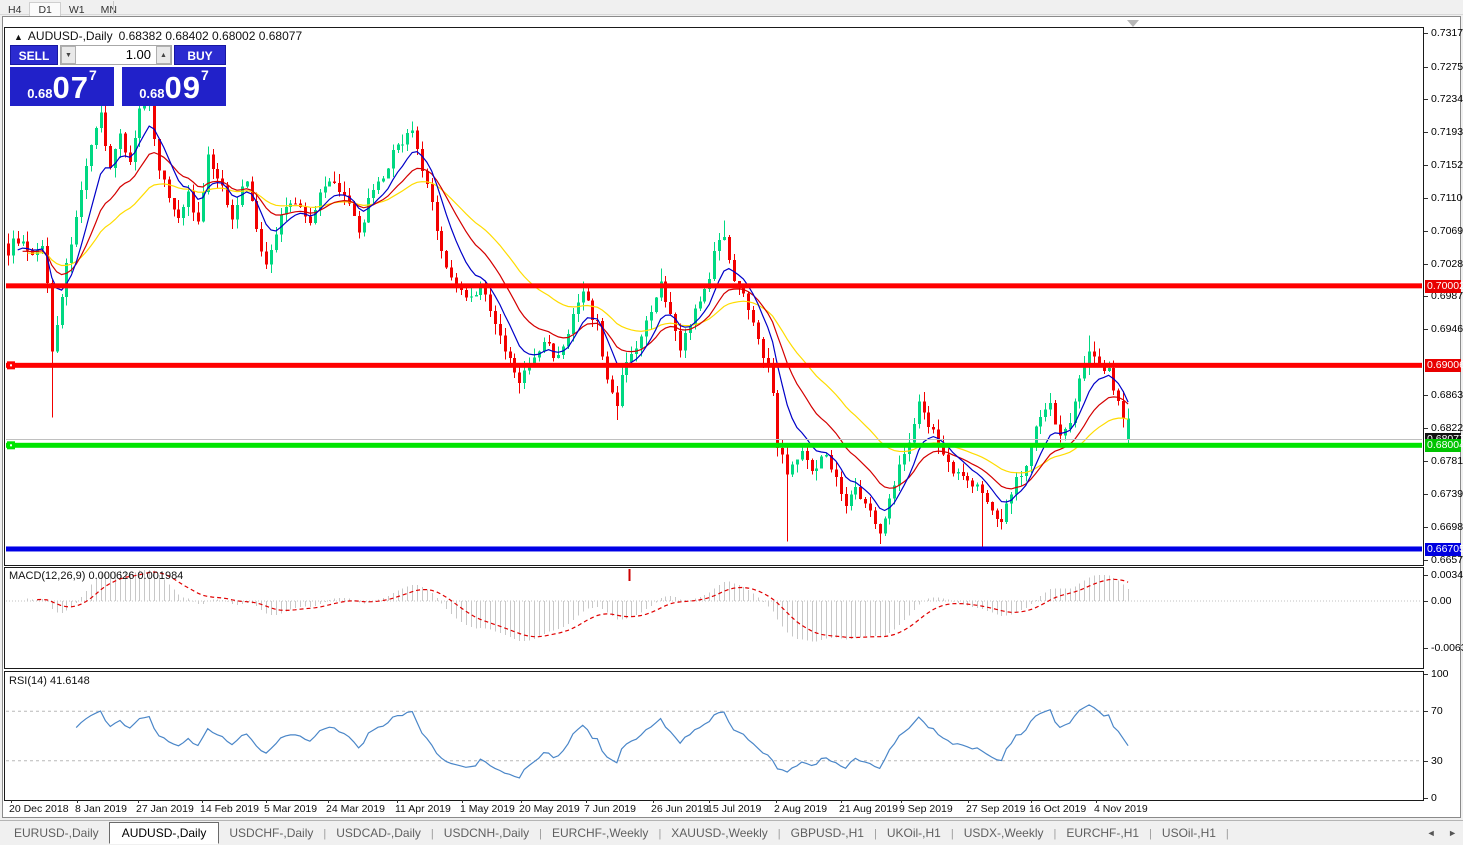  I want to click on date-axis-label: 2 Aug 2019, so click(801, 809).